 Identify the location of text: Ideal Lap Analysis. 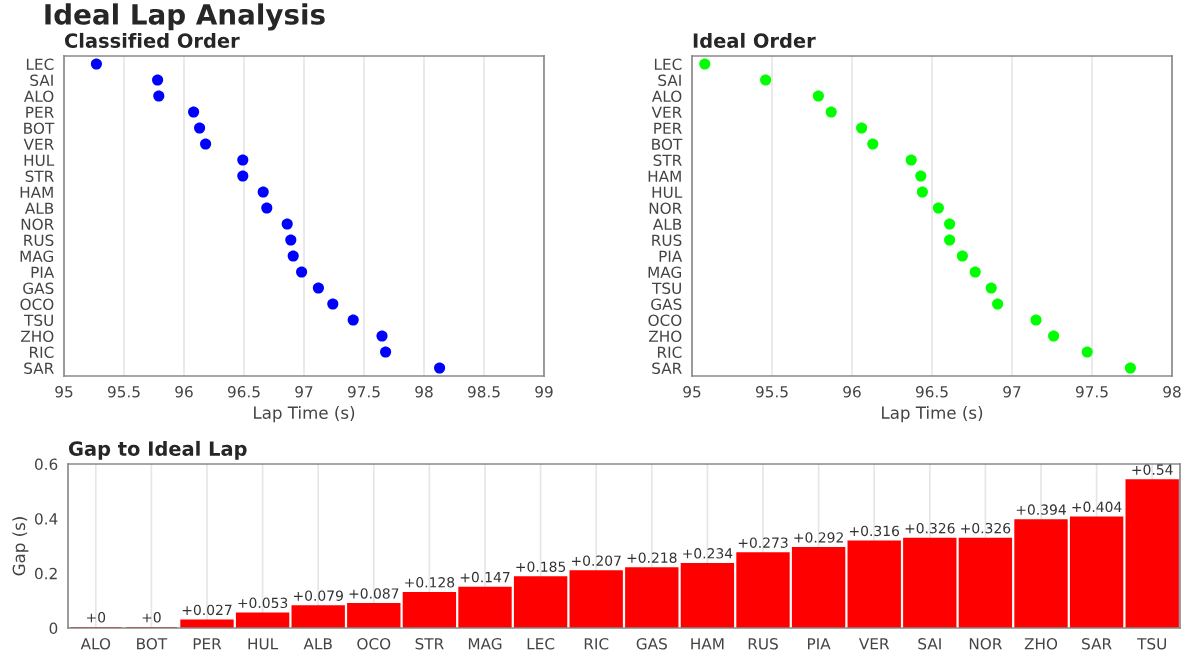
(185, 17).